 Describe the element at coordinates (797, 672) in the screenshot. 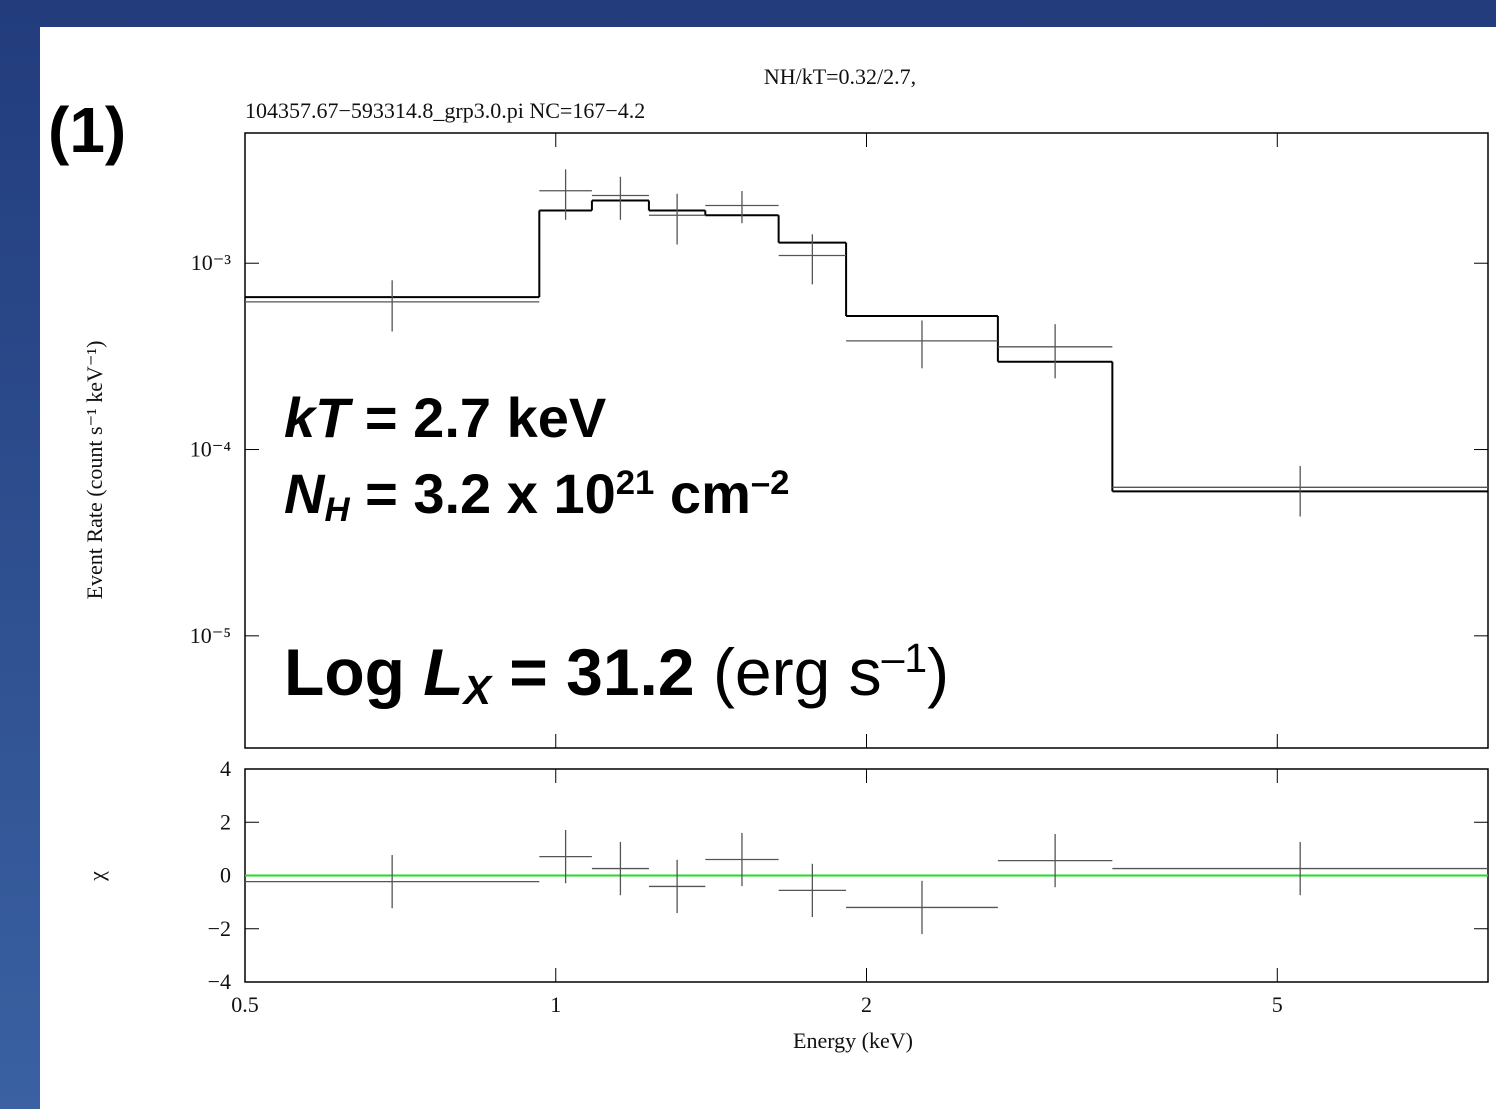

I see `annotation-part: (erg s` at that location.